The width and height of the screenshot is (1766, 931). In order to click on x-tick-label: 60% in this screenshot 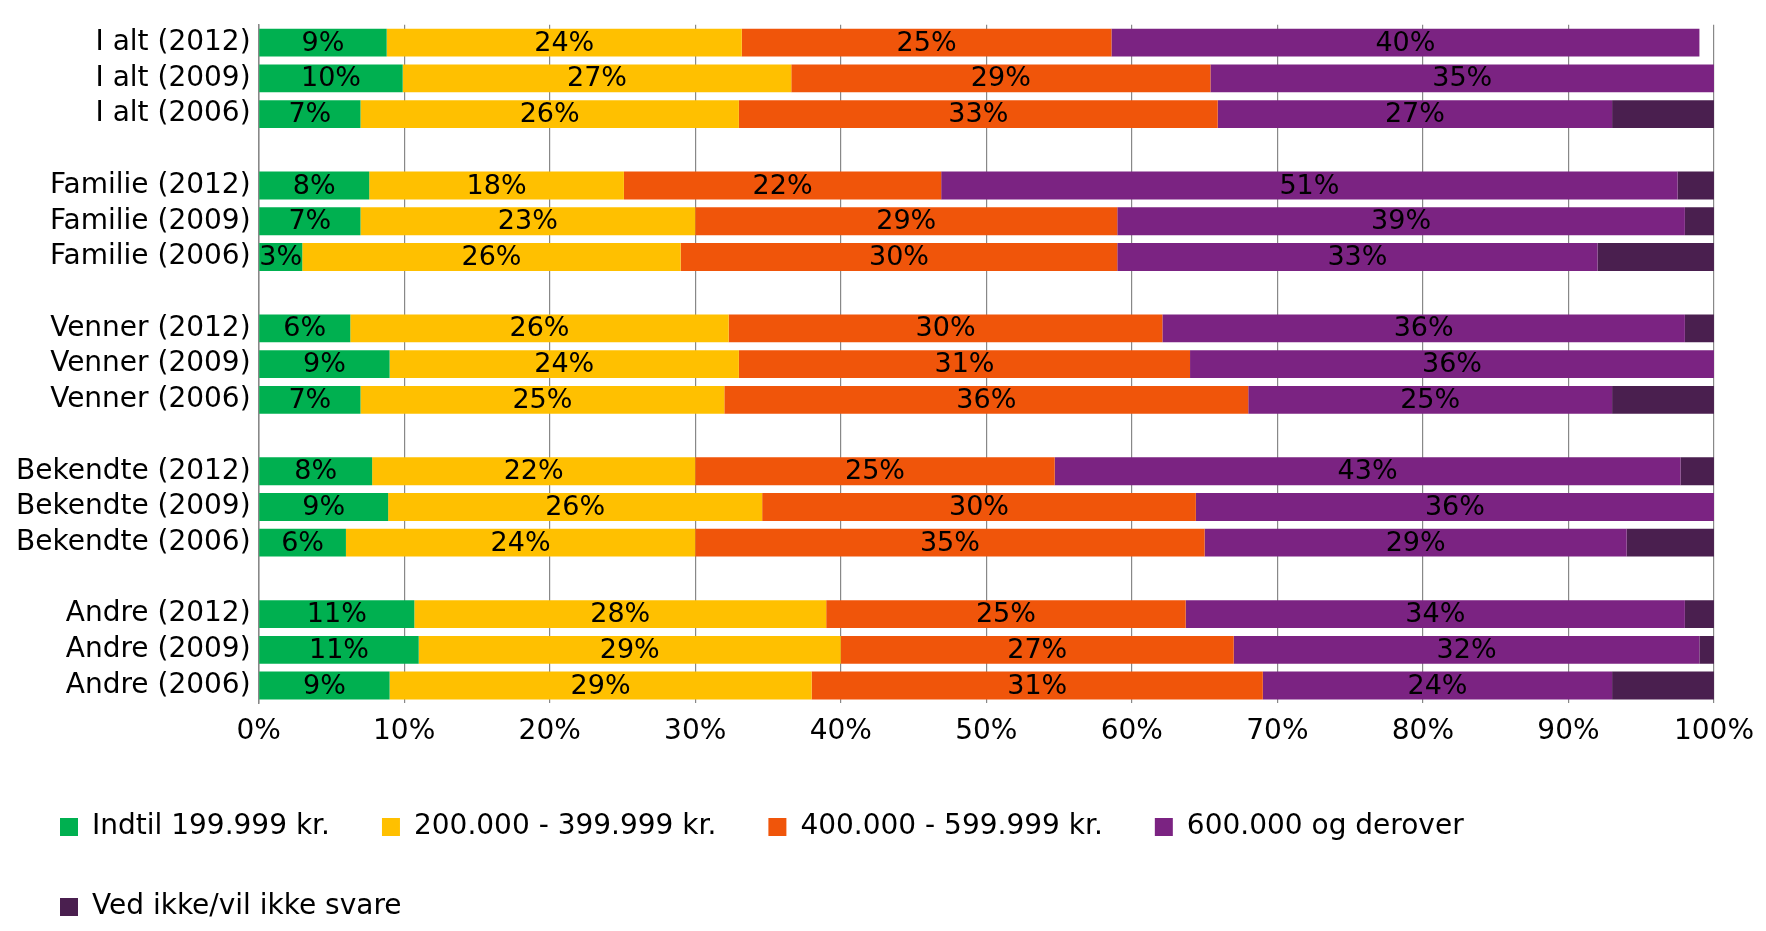, I will do `click(1131, 730)`.